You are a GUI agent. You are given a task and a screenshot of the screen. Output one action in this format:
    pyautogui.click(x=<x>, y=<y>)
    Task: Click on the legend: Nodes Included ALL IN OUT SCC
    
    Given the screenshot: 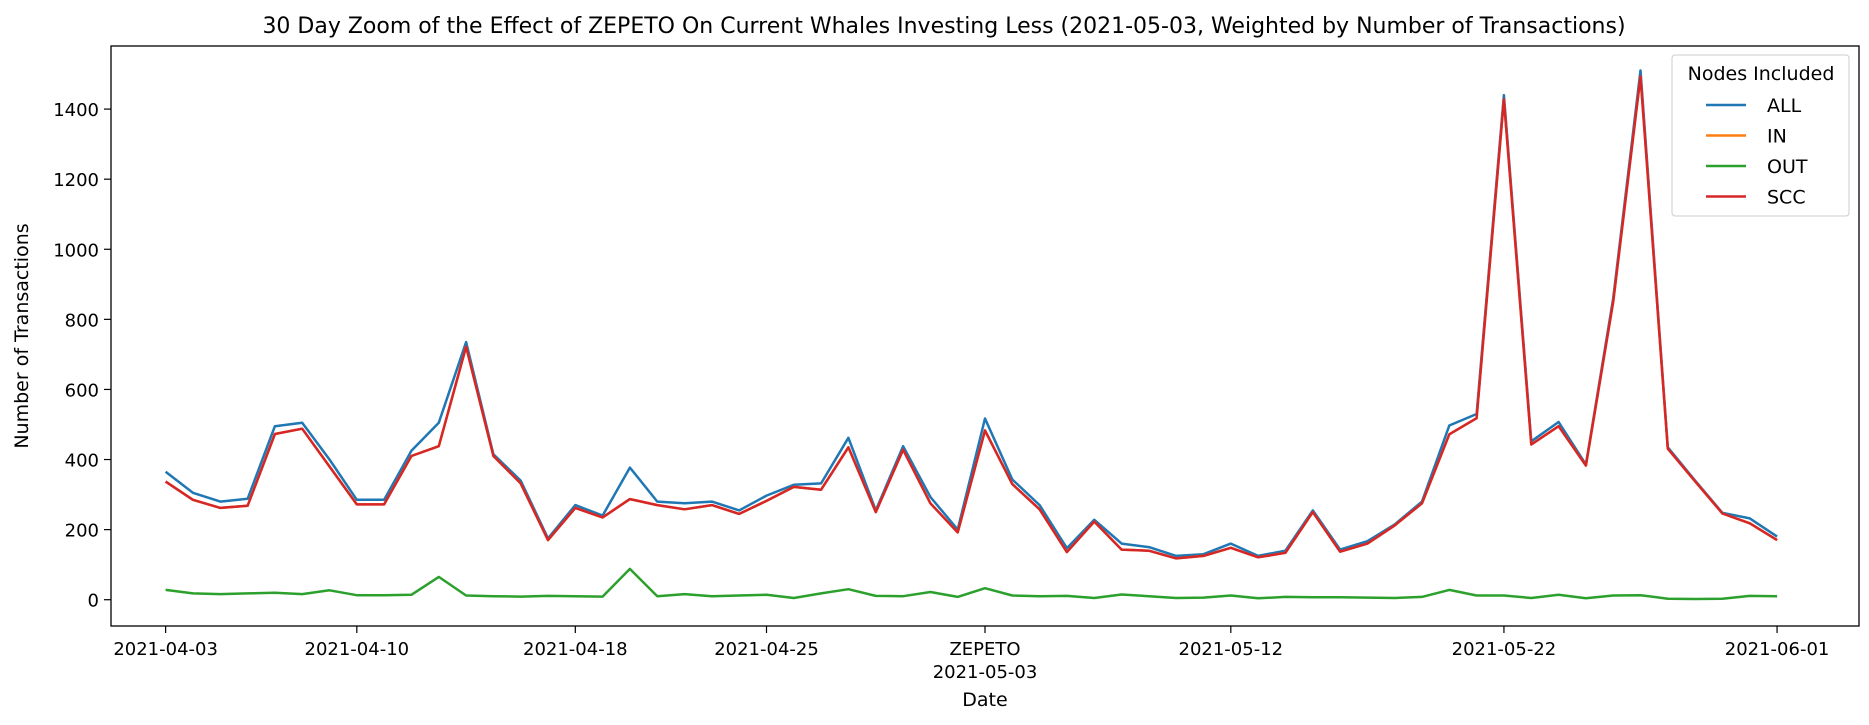 What is the action you would take?
    pyautogui.click(x=1760, y=135)
    